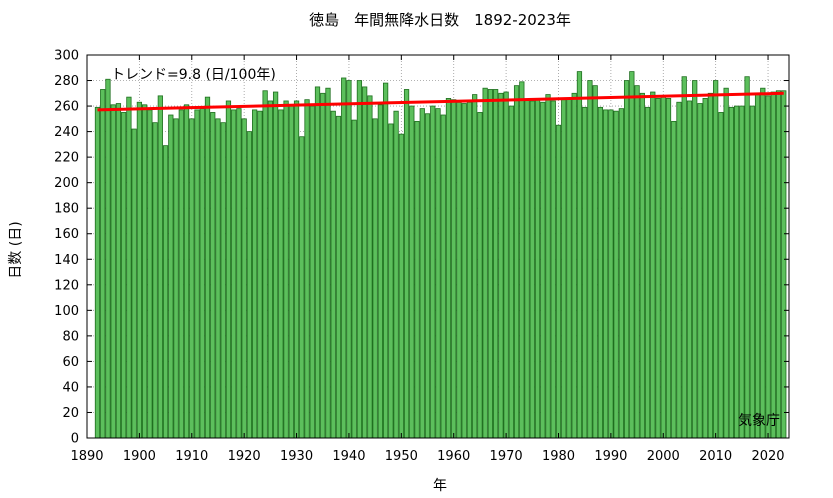 The height and width of the screenshot is (498, 833). I want to click on bar-1904, so click(160, 267).